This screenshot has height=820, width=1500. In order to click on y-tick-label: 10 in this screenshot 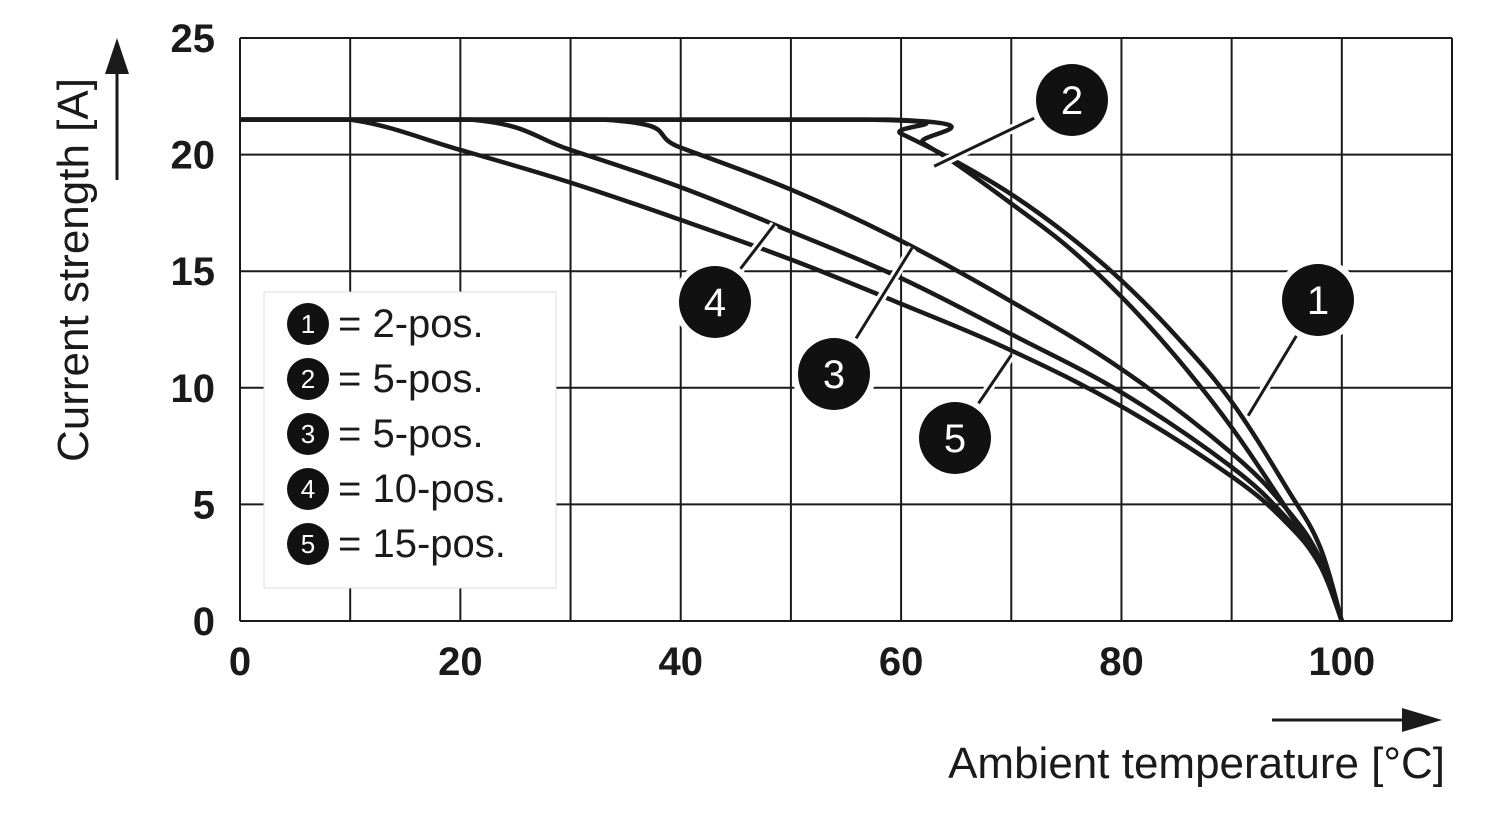, I will do `click(193, 389)`.